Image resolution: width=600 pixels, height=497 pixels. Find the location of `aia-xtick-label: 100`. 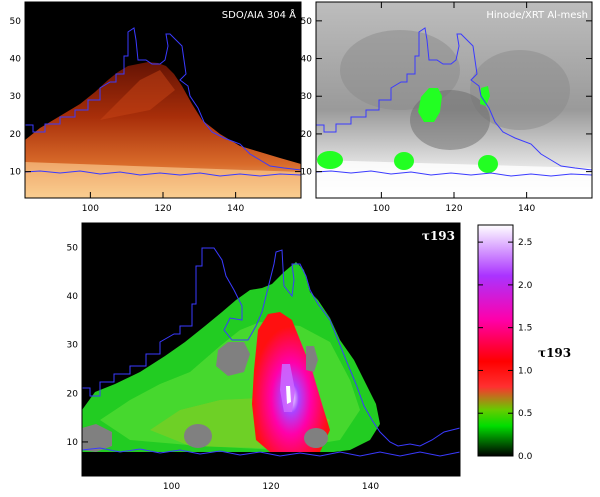

aia-xtick-label: 100 is located at coordinates (90, 209).